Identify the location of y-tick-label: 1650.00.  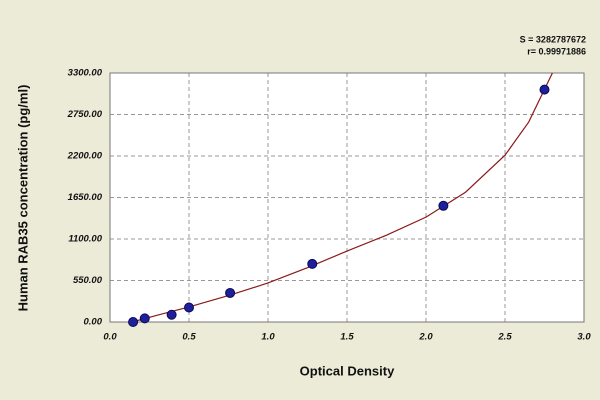
(85, 197).